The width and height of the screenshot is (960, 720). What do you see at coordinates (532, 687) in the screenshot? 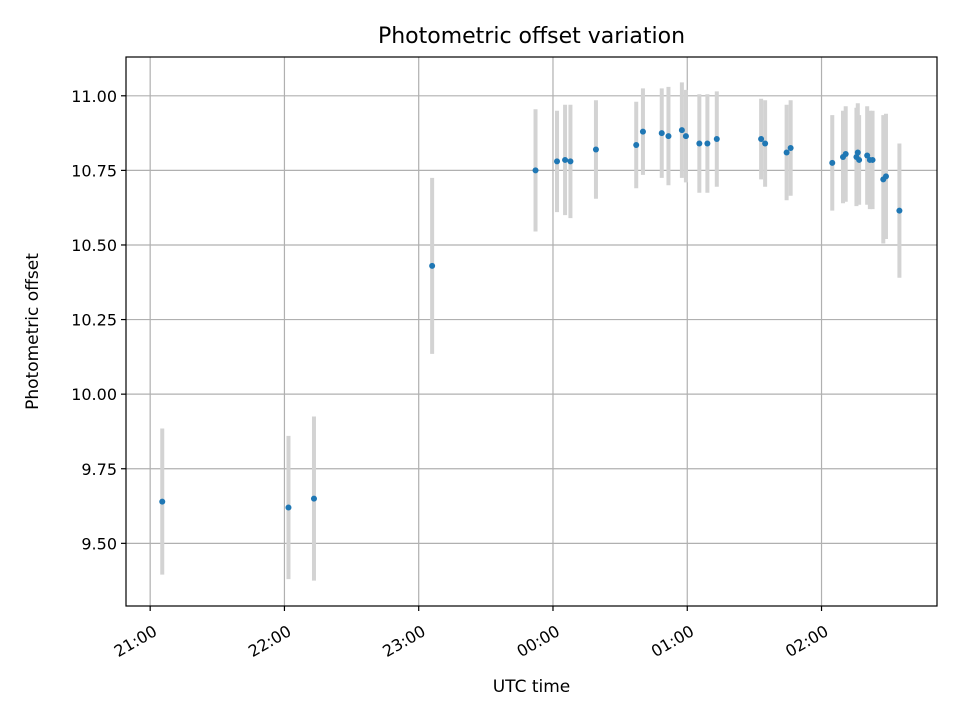
I see `x-axis-label: UTC time` at bounding box center [532, 687].